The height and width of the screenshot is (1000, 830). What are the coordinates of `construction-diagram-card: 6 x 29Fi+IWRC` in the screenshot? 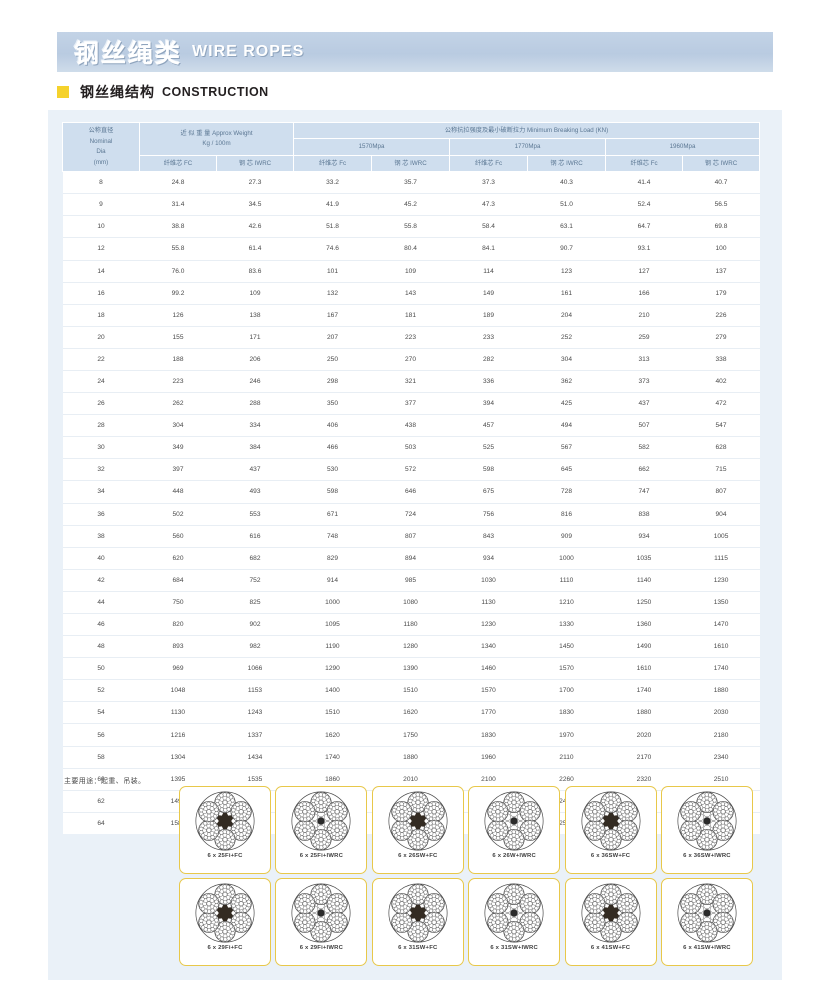 It's located at (321, 922).